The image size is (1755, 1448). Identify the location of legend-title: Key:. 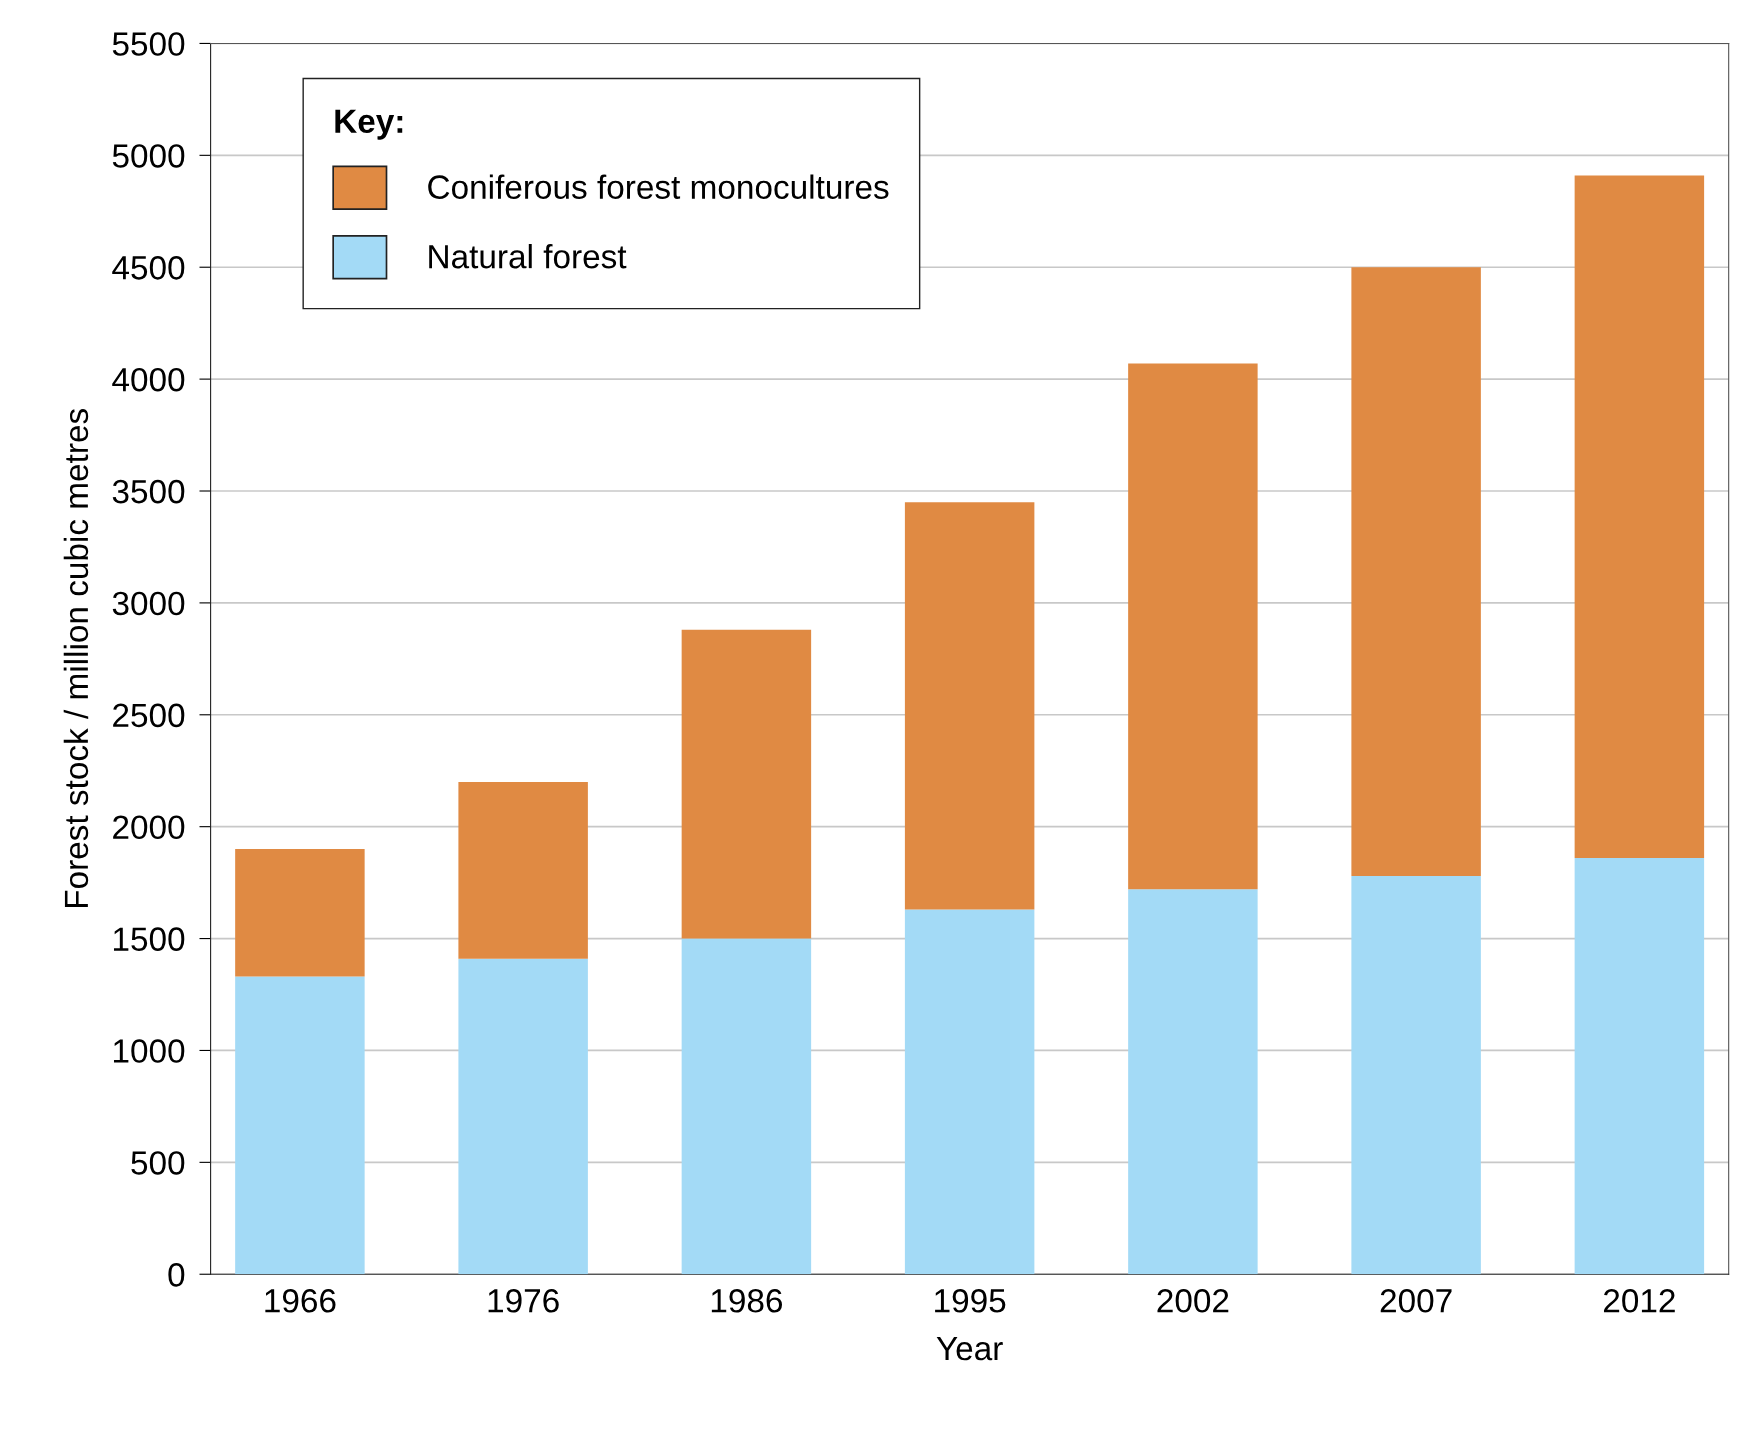
(369, 124).